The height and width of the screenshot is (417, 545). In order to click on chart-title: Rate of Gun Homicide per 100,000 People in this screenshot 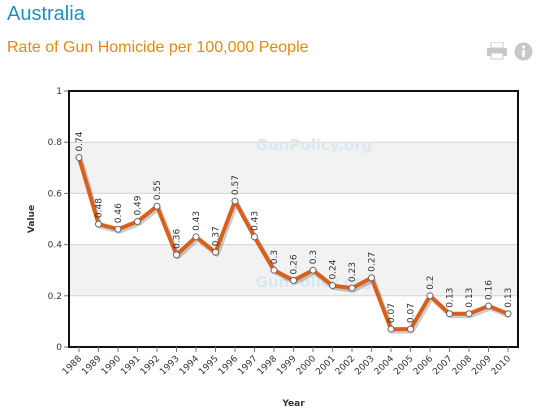, I will do `click(158, 47)`.